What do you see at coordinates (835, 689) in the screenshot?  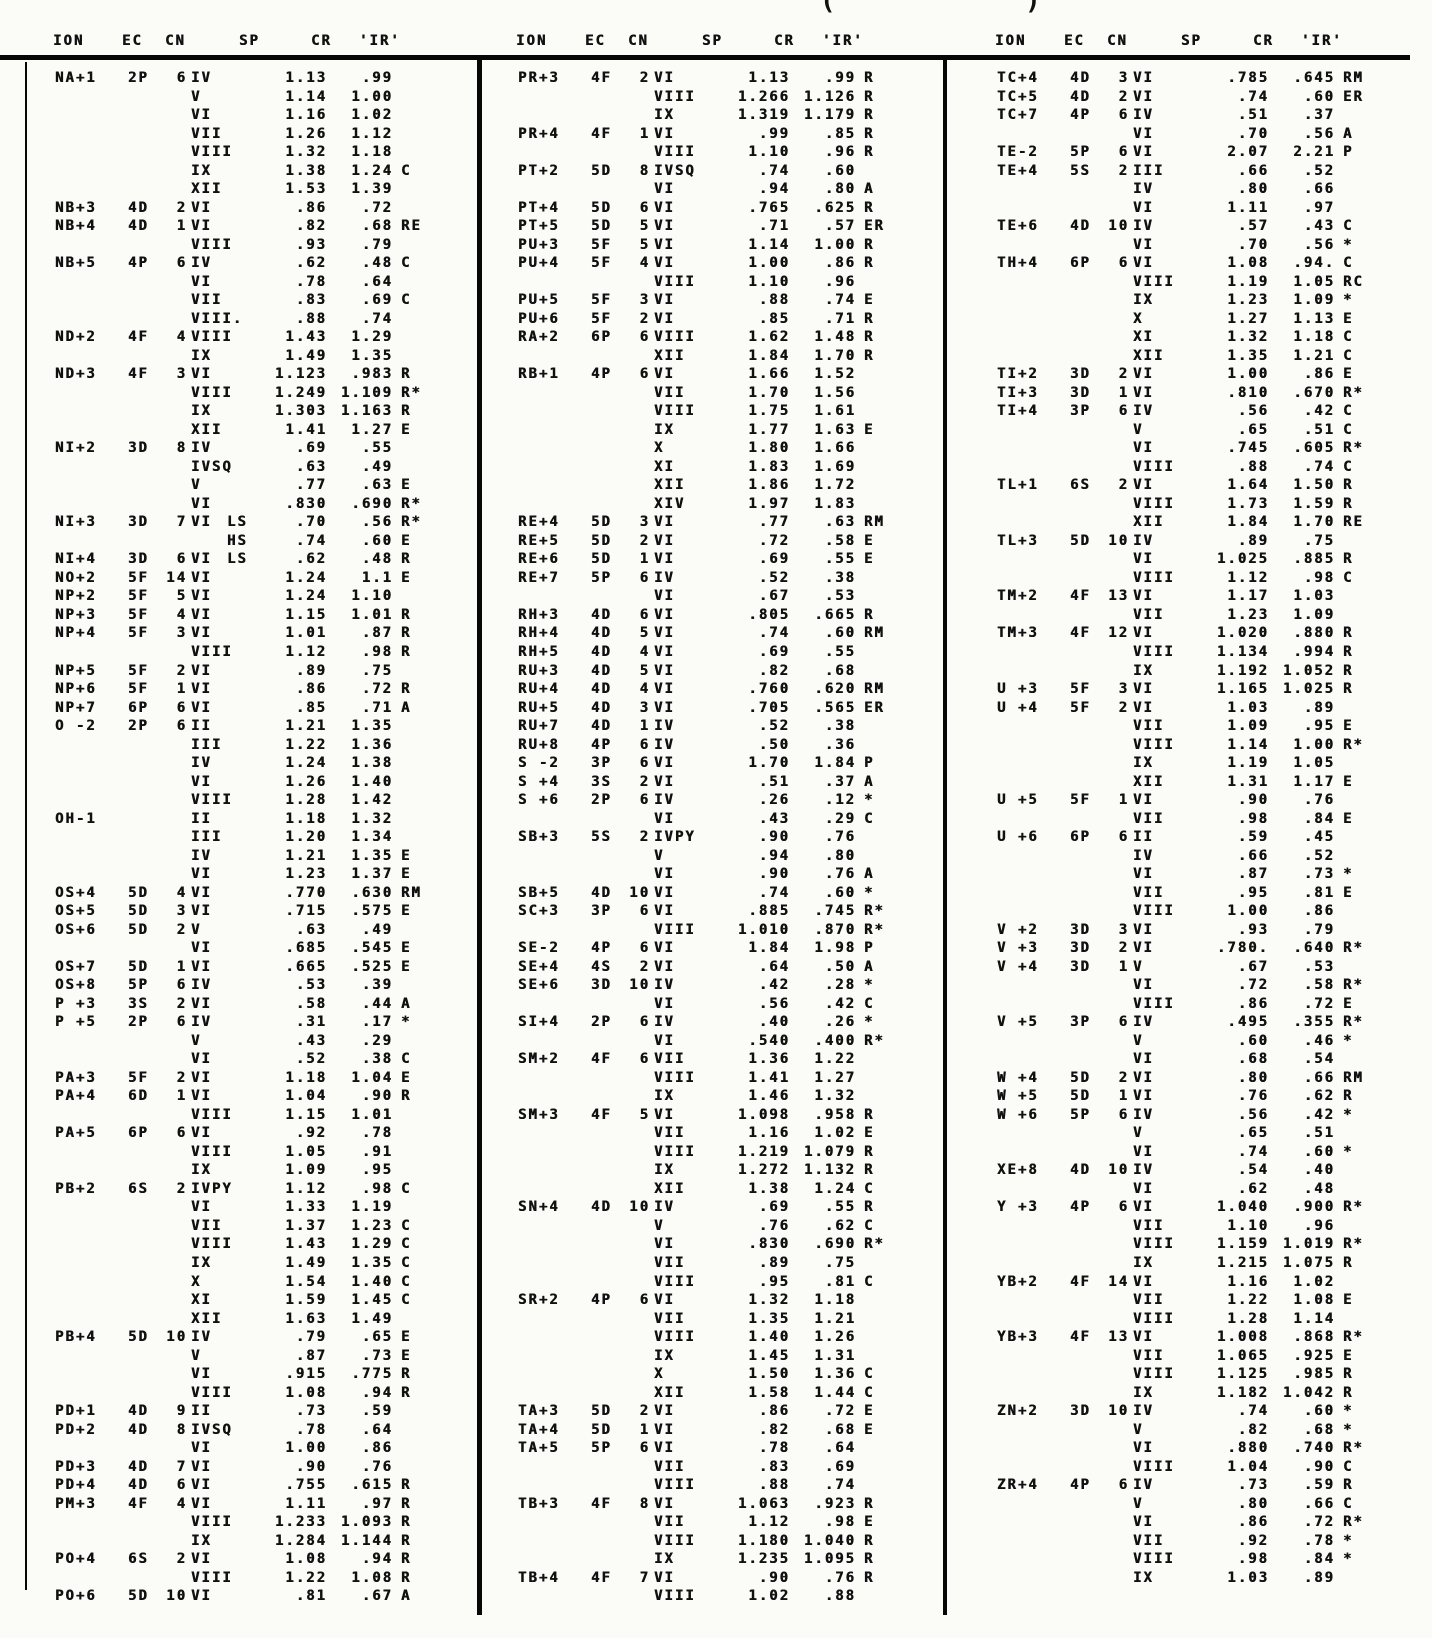 I see `cell-ir: .620` at bounding box center [835, 689].